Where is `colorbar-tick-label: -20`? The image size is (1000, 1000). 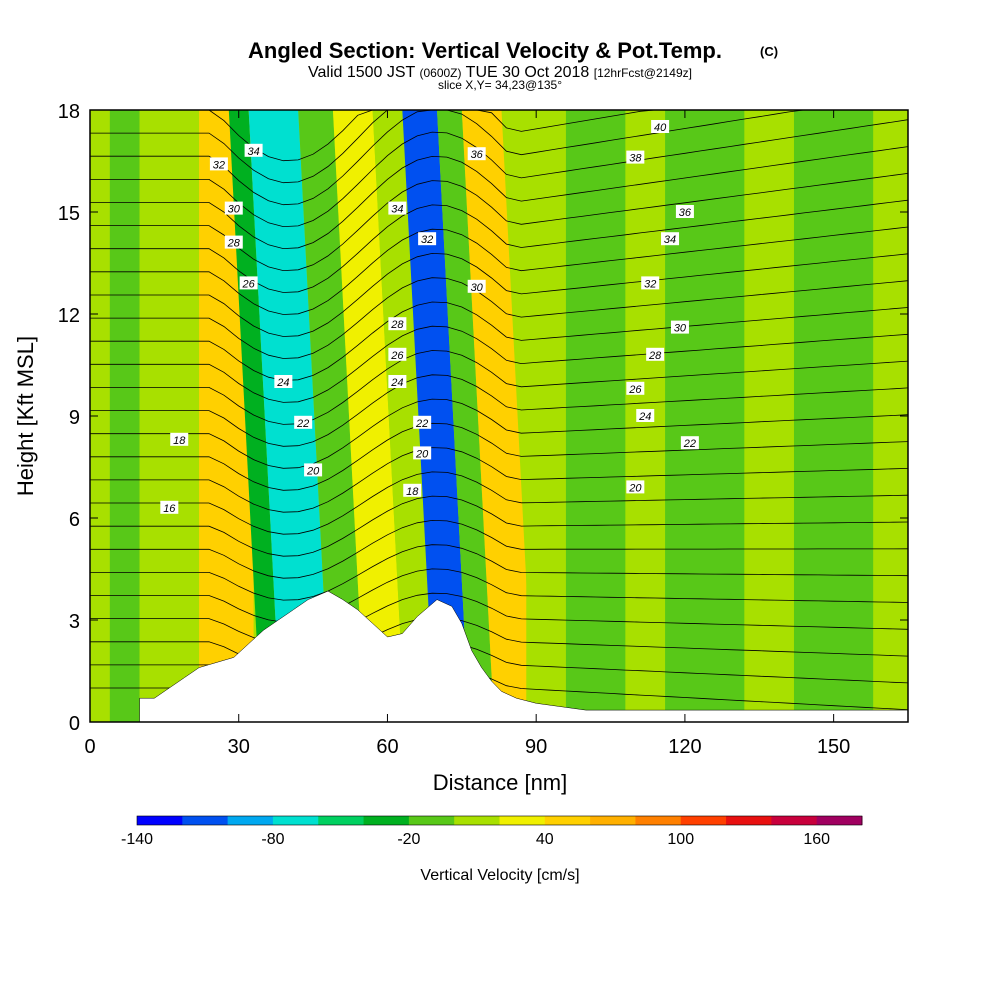 colorbar-tick-label: -20 is located at coordinates (408, 839).